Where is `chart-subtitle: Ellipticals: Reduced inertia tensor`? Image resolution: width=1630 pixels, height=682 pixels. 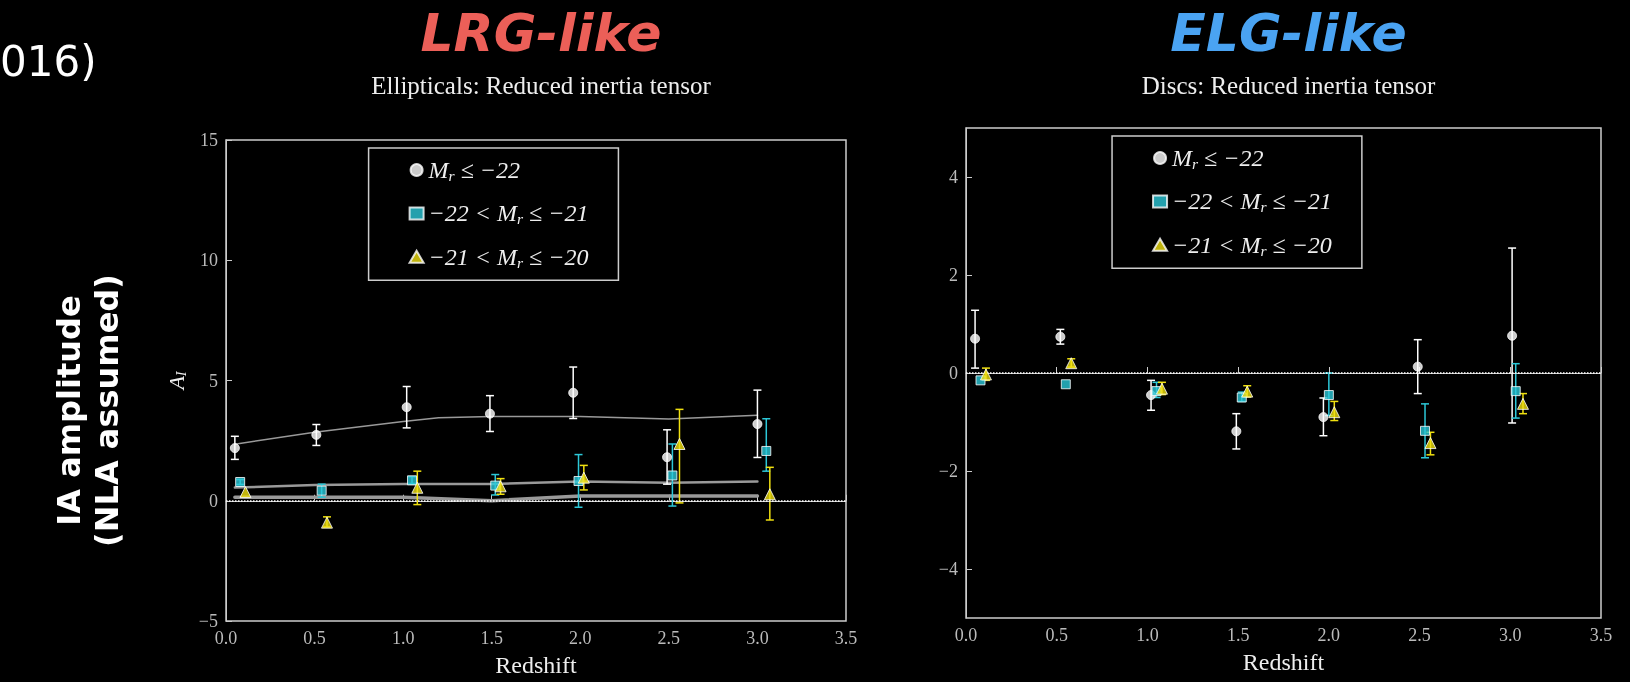 chart-subtitle: Ellipticals: Reduced inertia tensor is located at coordinates (541, 85).